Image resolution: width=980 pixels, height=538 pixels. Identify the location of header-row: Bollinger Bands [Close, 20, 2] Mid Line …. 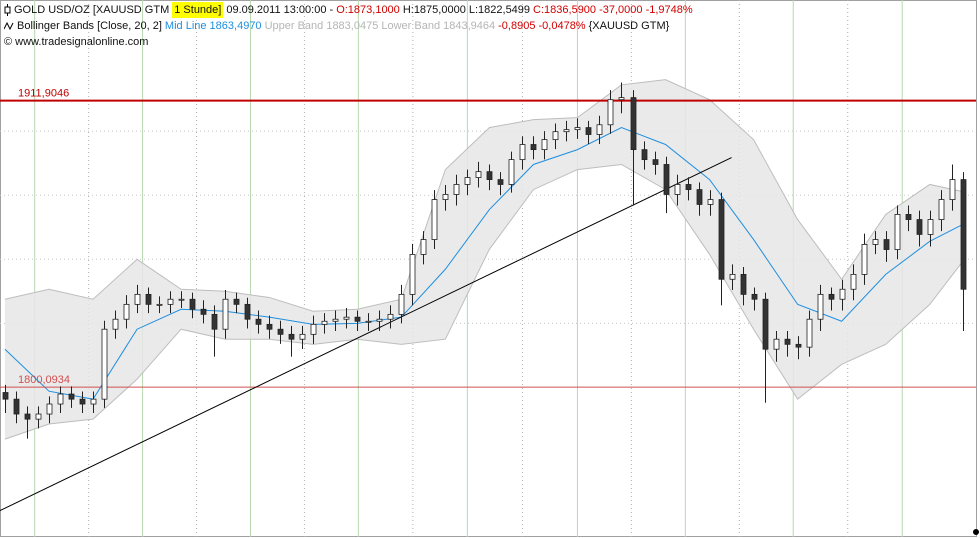
(348, 26).